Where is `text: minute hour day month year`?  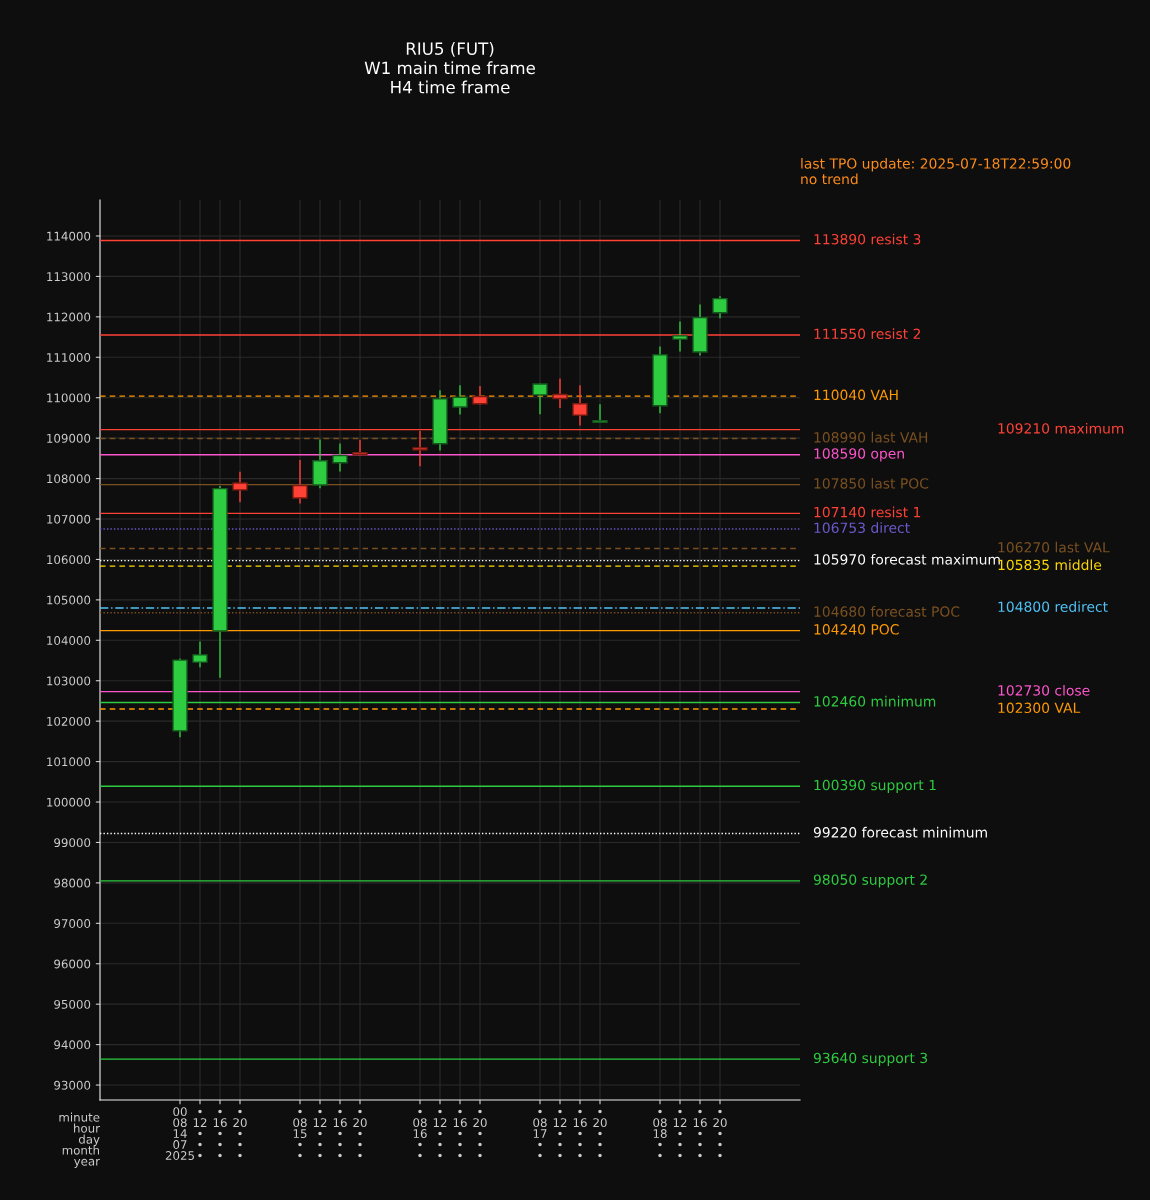 text: minute hour day month year is located at coordinates (79, 1140).